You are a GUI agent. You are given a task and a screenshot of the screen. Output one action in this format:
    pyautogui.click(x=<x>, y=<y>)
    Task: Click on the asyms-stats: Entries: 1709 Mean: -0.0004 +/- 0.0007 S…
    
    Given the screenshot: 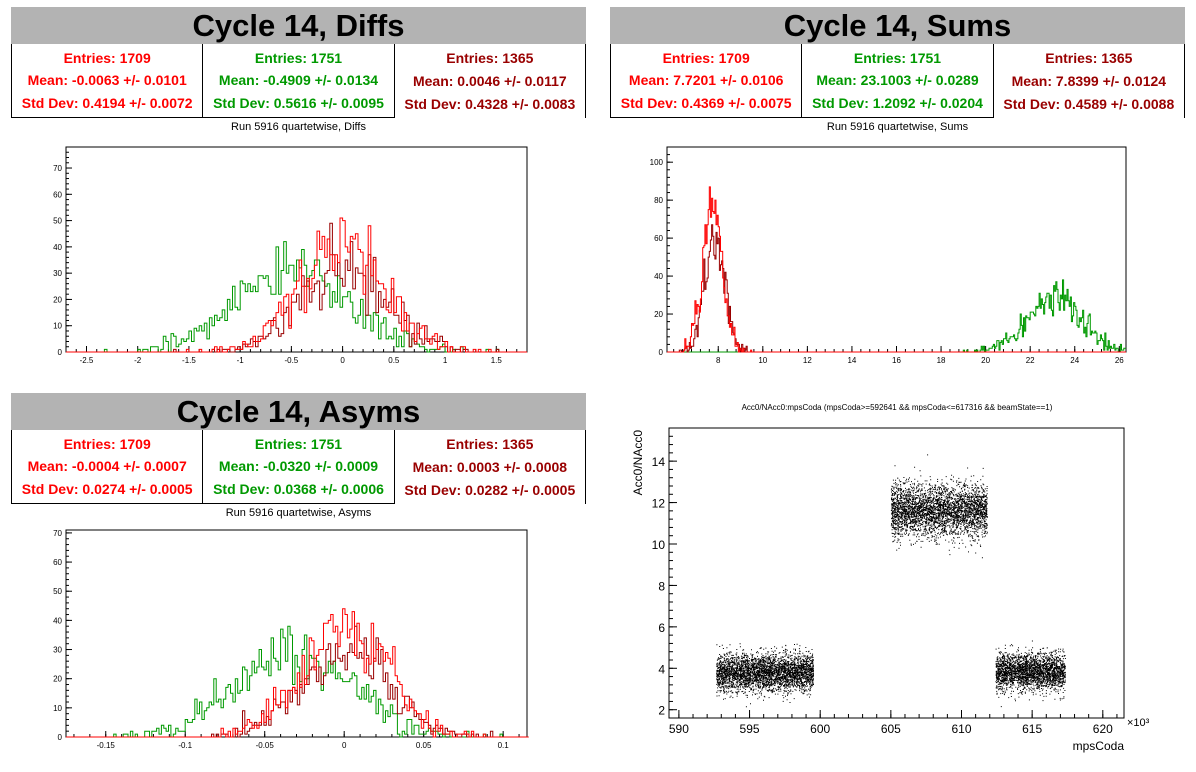 What is the action you would take?
    pyautogui.click(x=298, y=467)
    